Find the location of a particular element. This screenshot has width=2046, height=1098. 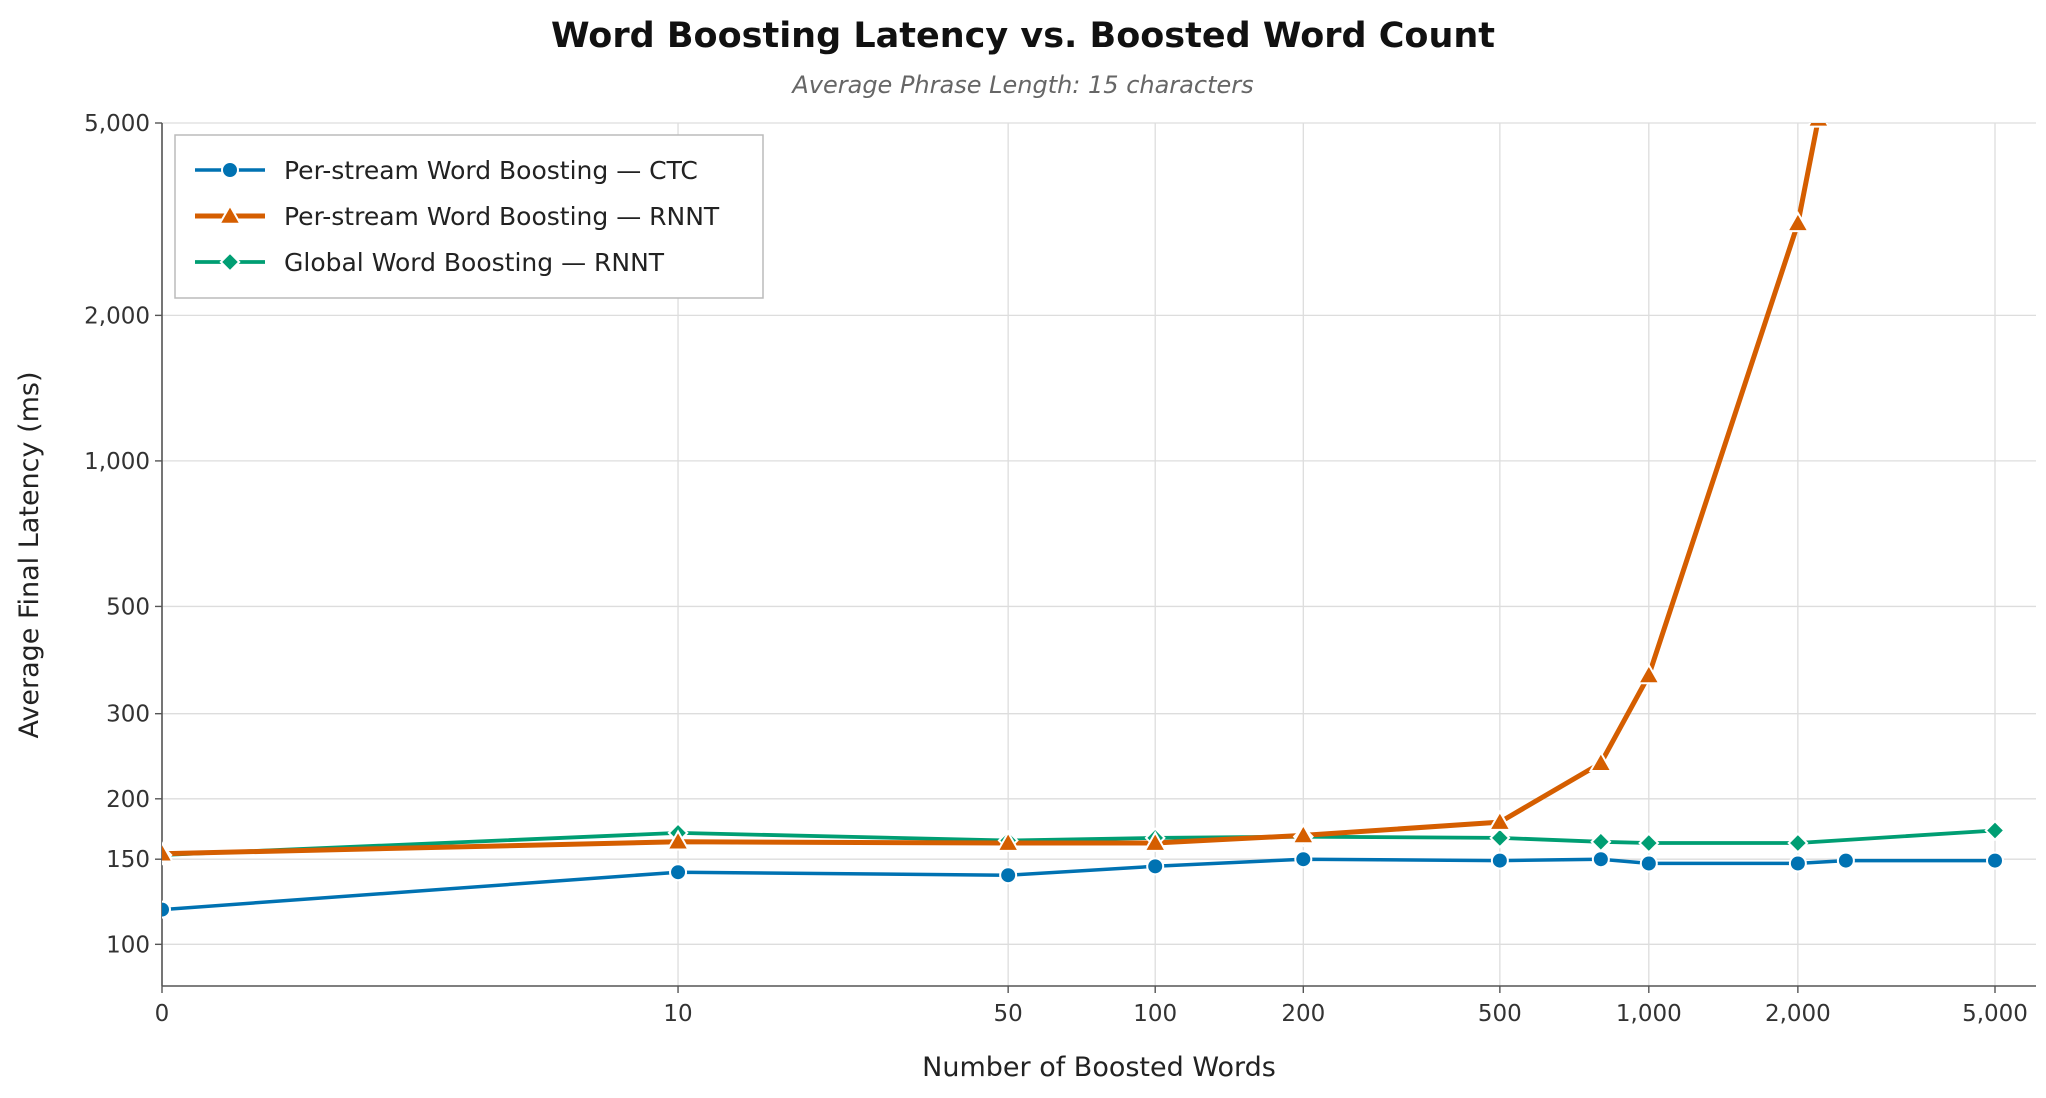

y-tick-label: 150 is located at coordinates (128, 860).